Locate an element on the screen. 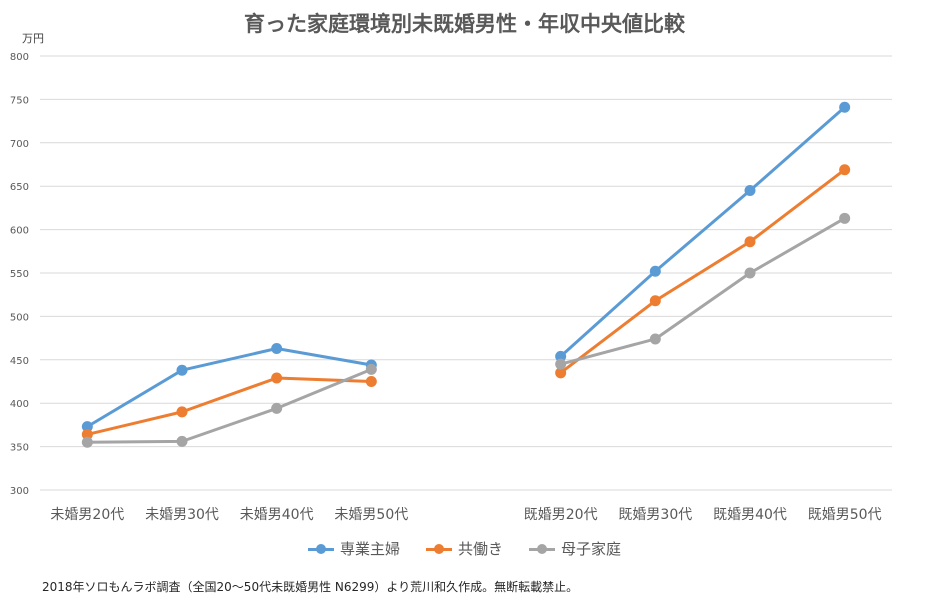 The width and height of the screenshot is (929, 607). chart-legend: 専業主婦 共働き 母子家庭 is located at coordinates (464, 548).